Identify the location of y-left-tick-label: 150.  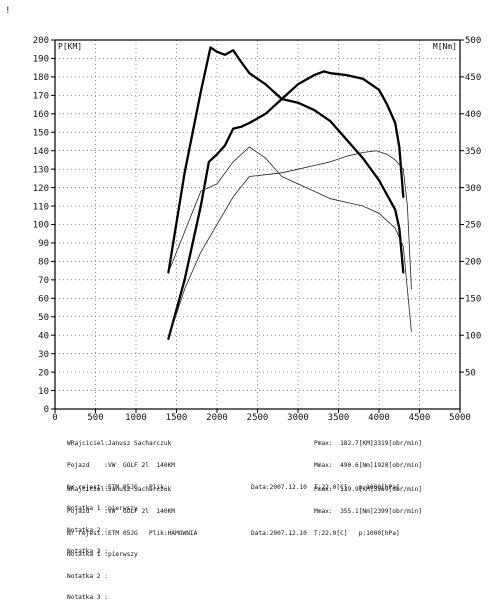
(41, 133).